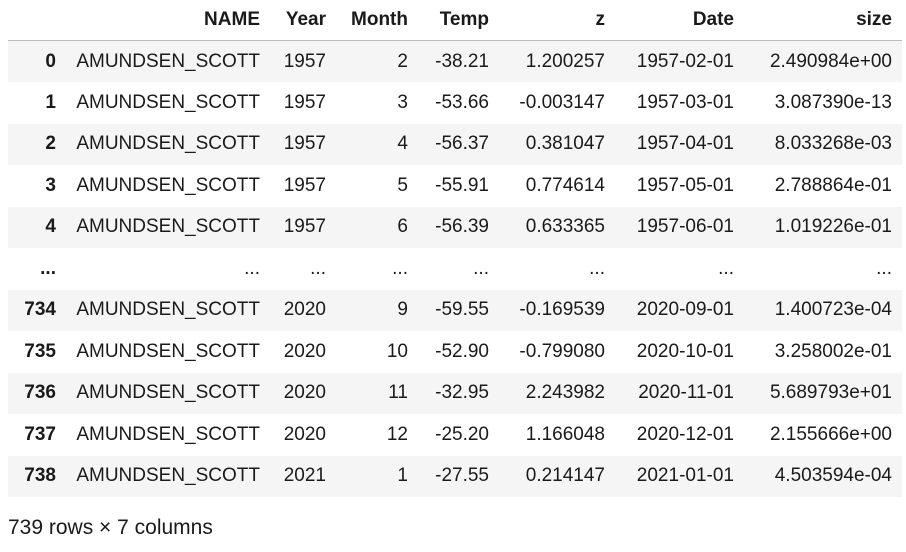 The image size is (906, 552). I want to click on cell-size: 3.087390e-13, so click(833, 102).